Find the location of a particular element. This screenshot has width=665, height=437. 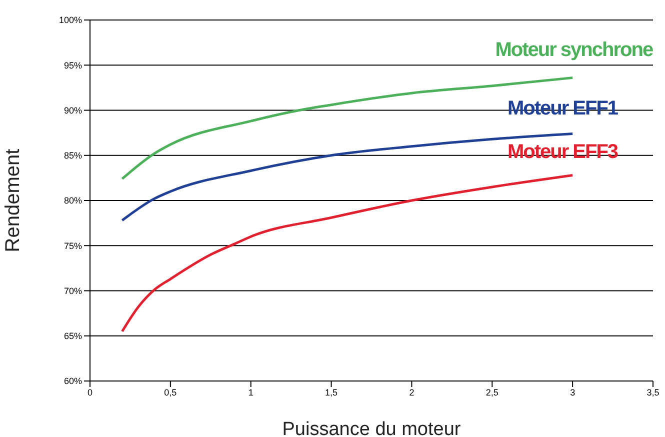

line-series is located at coordinates (347, 177).